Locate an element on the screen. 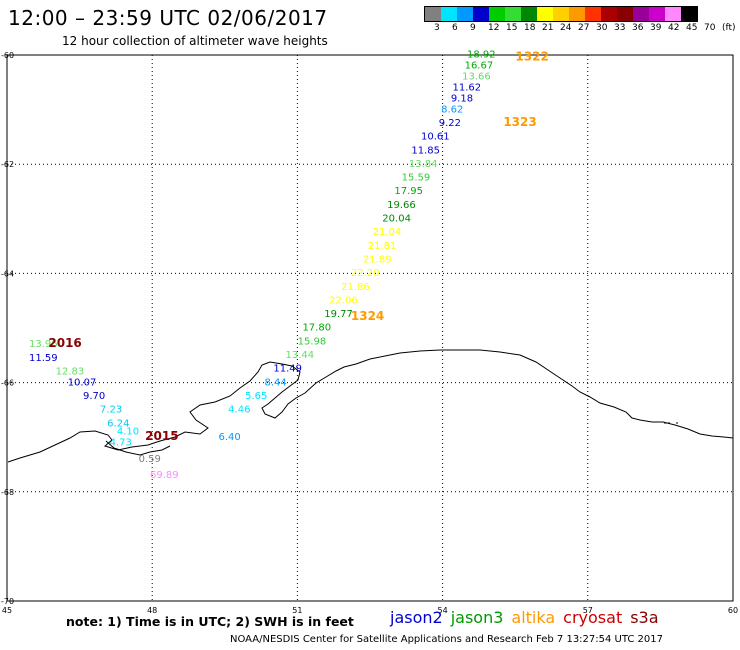  wave-height-value: 15.59 is located at coordinates (416, 178).